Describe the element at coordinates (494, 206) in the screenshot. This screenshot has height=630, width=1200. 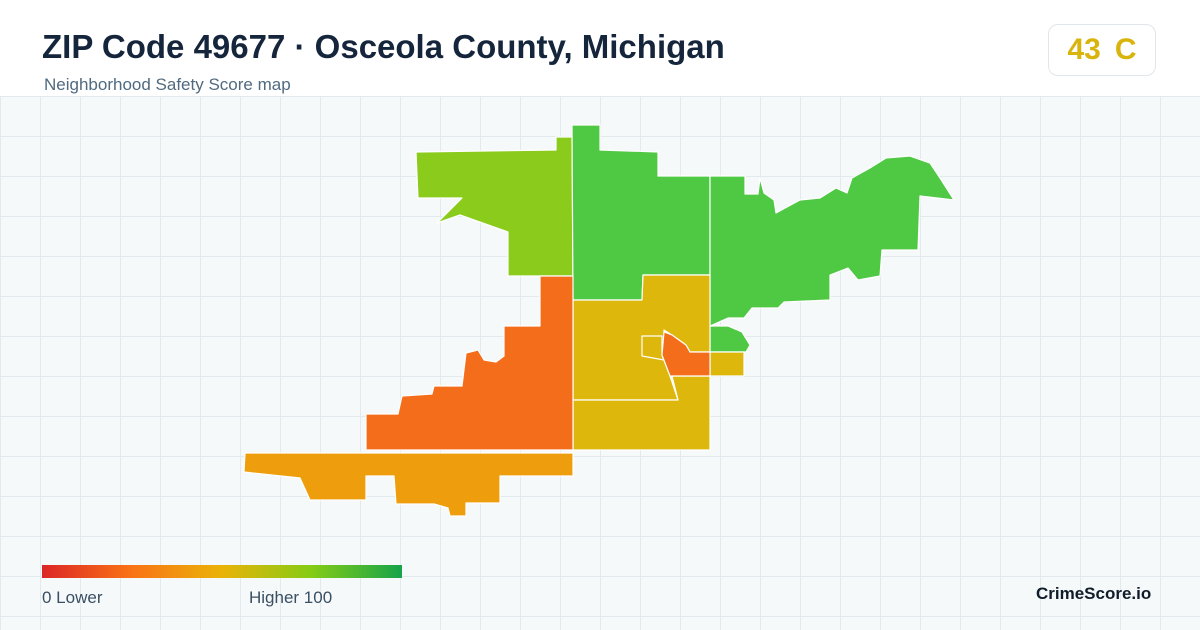
I see `region-northwest` at that location.